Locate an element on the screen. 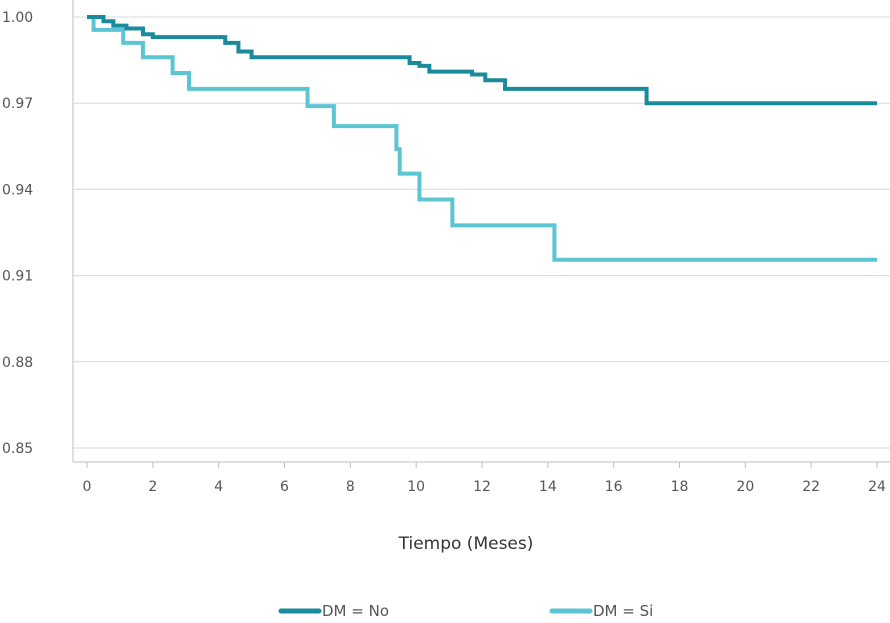 Image resolution: width=890 pixels, height=623 pixels. x-tick-label: 4 is located at coordinates (218, 487).